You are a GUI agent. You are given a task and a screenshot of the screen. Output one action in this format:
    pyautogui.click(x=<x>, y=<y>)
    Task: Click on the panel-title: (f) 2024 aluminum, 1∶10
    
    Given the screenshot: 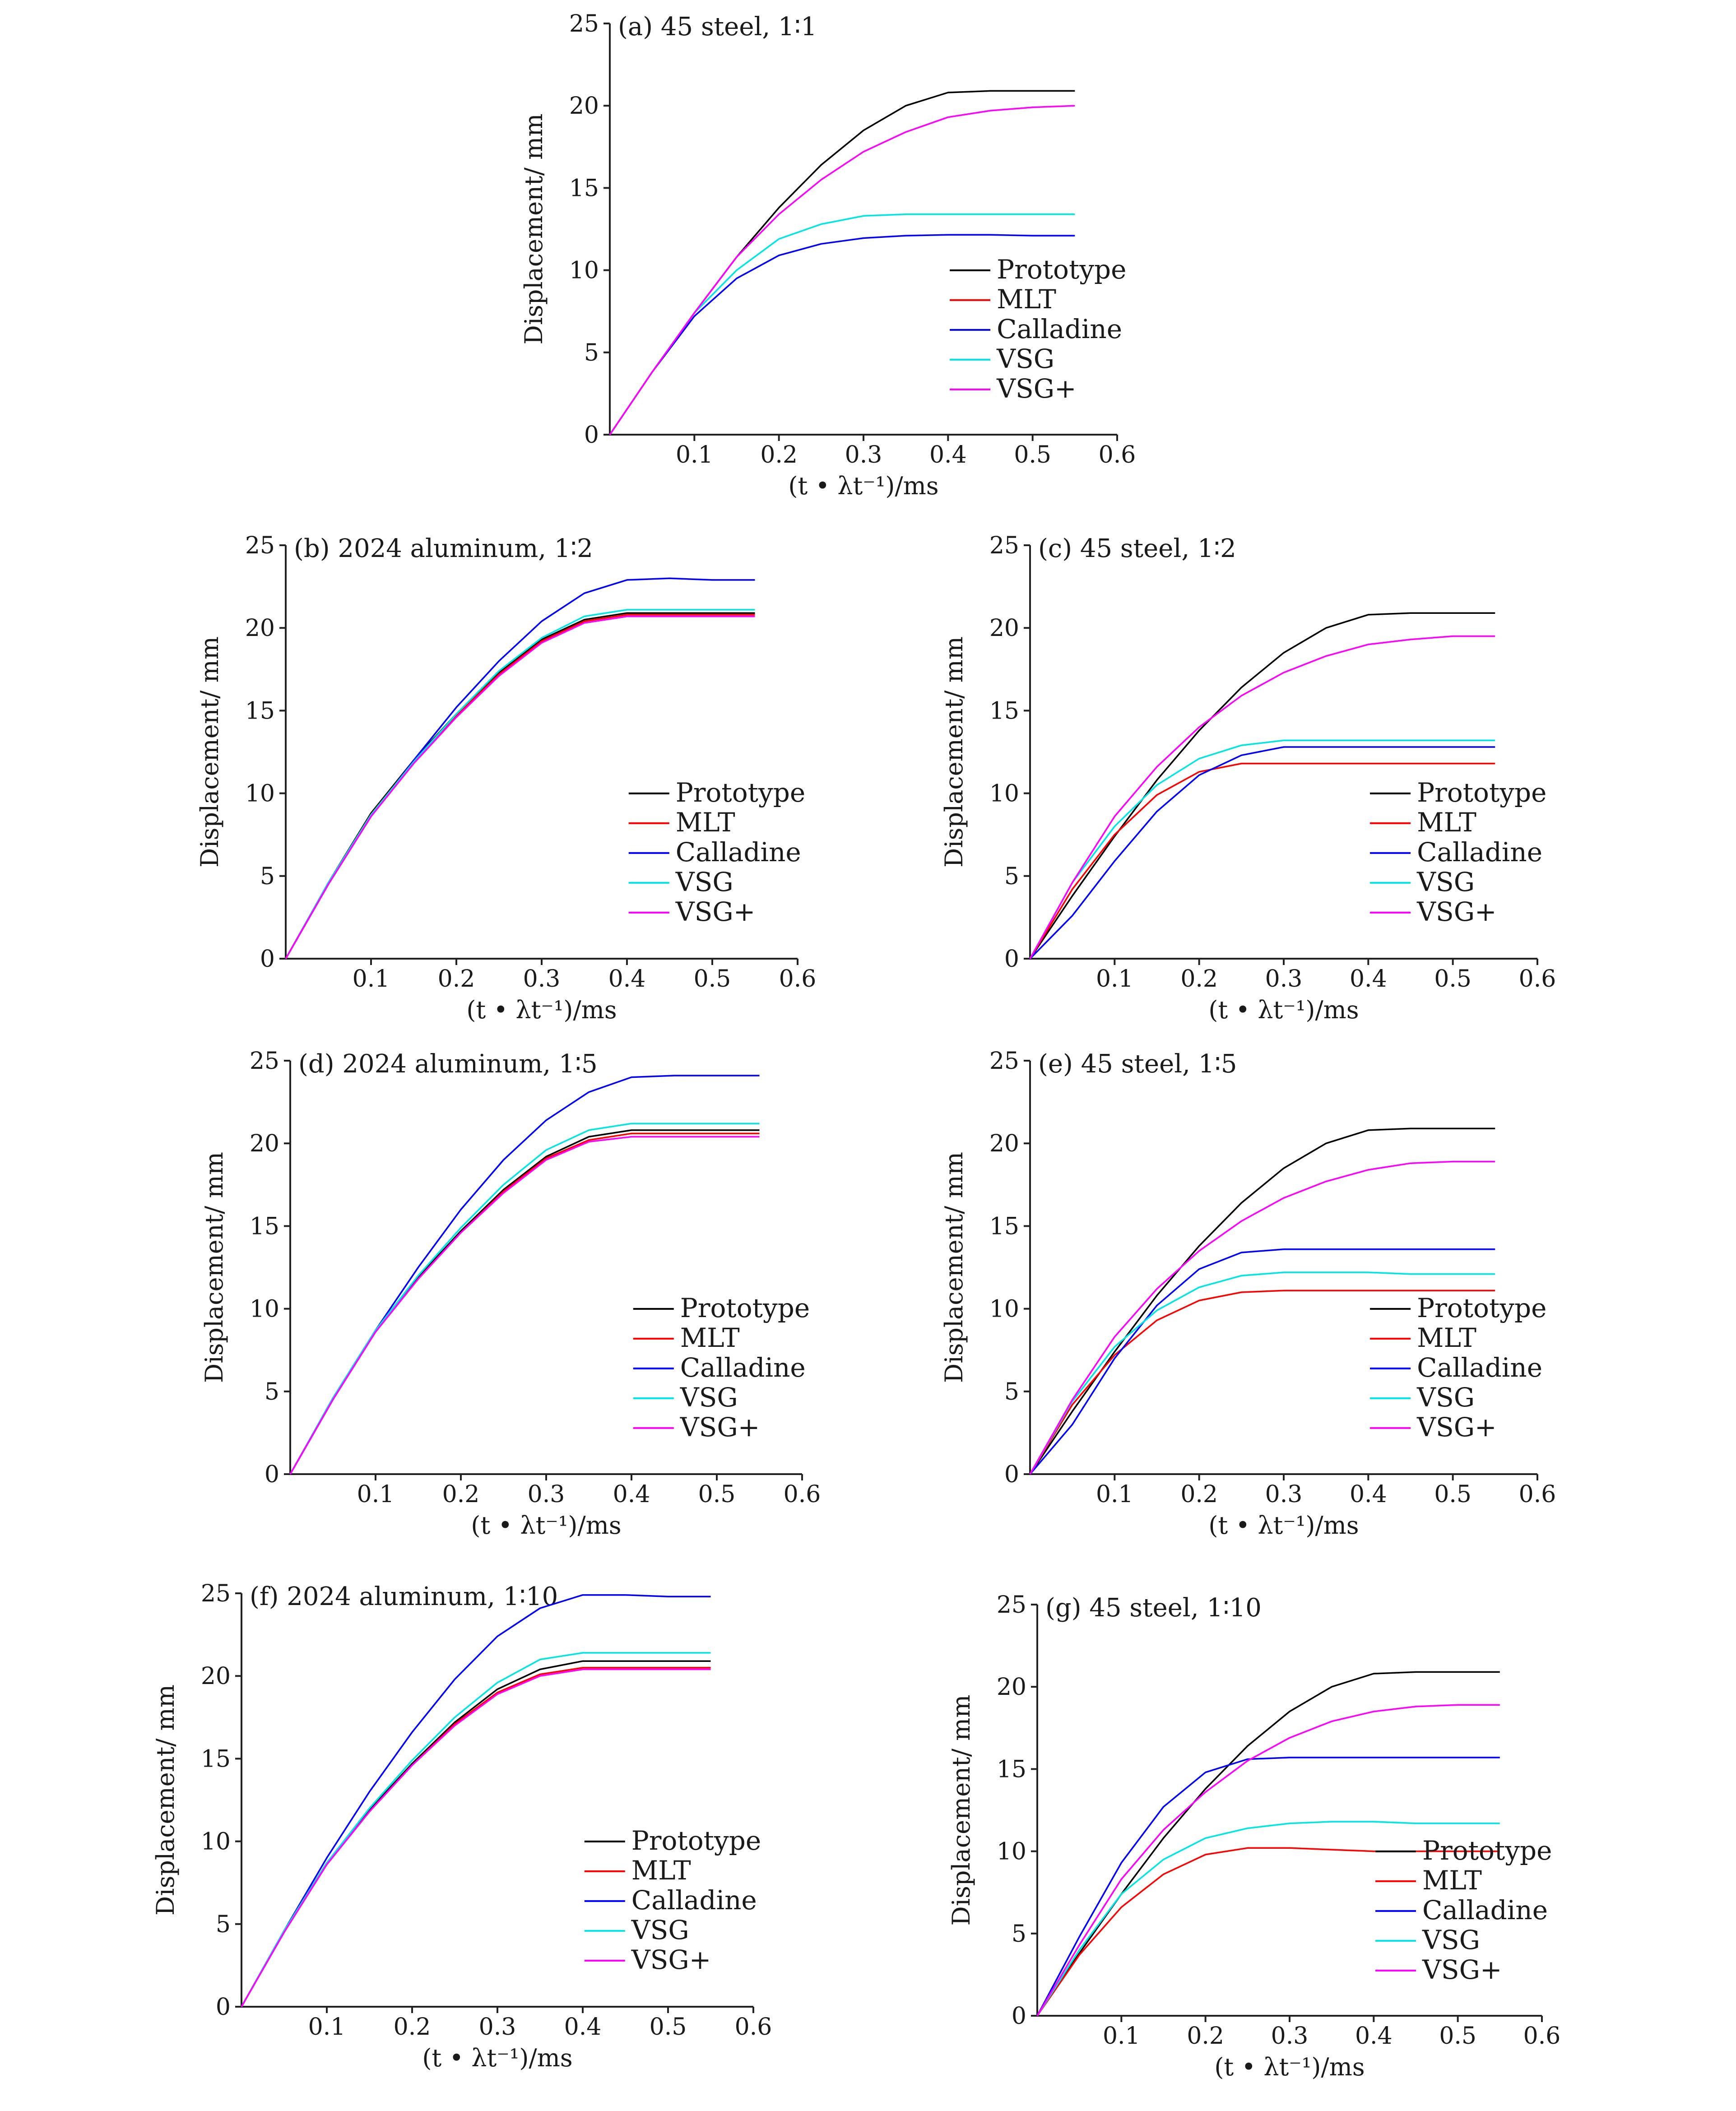 What is the action you would take?
    pyautogui.click(x=404, y=1597)
    